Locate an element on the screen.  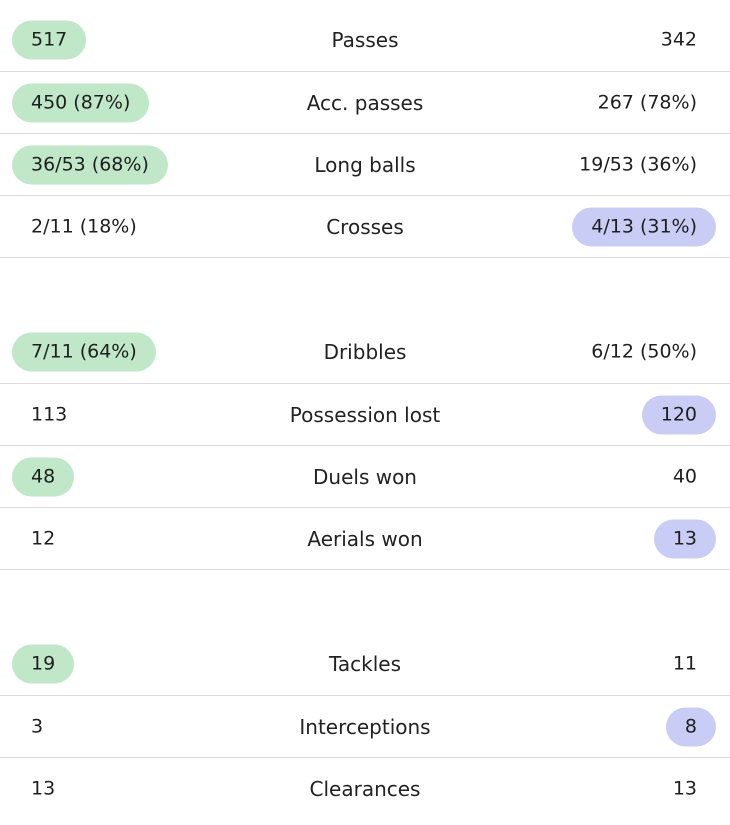
stat-label: Tackles is located at coordinates (365, 664).